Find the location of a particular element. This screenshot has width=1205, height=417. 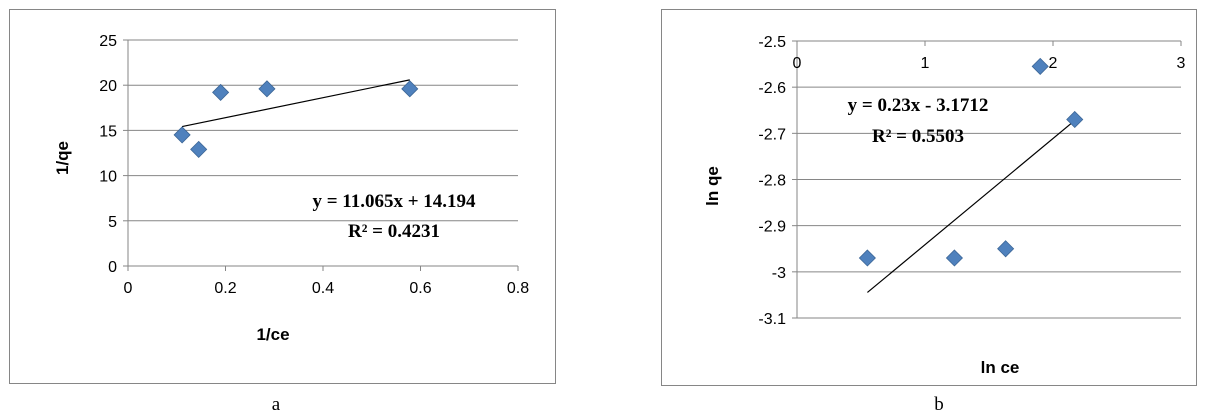

chart-a-x-tick-label: 0.4 is located at coordinates (323, 288).